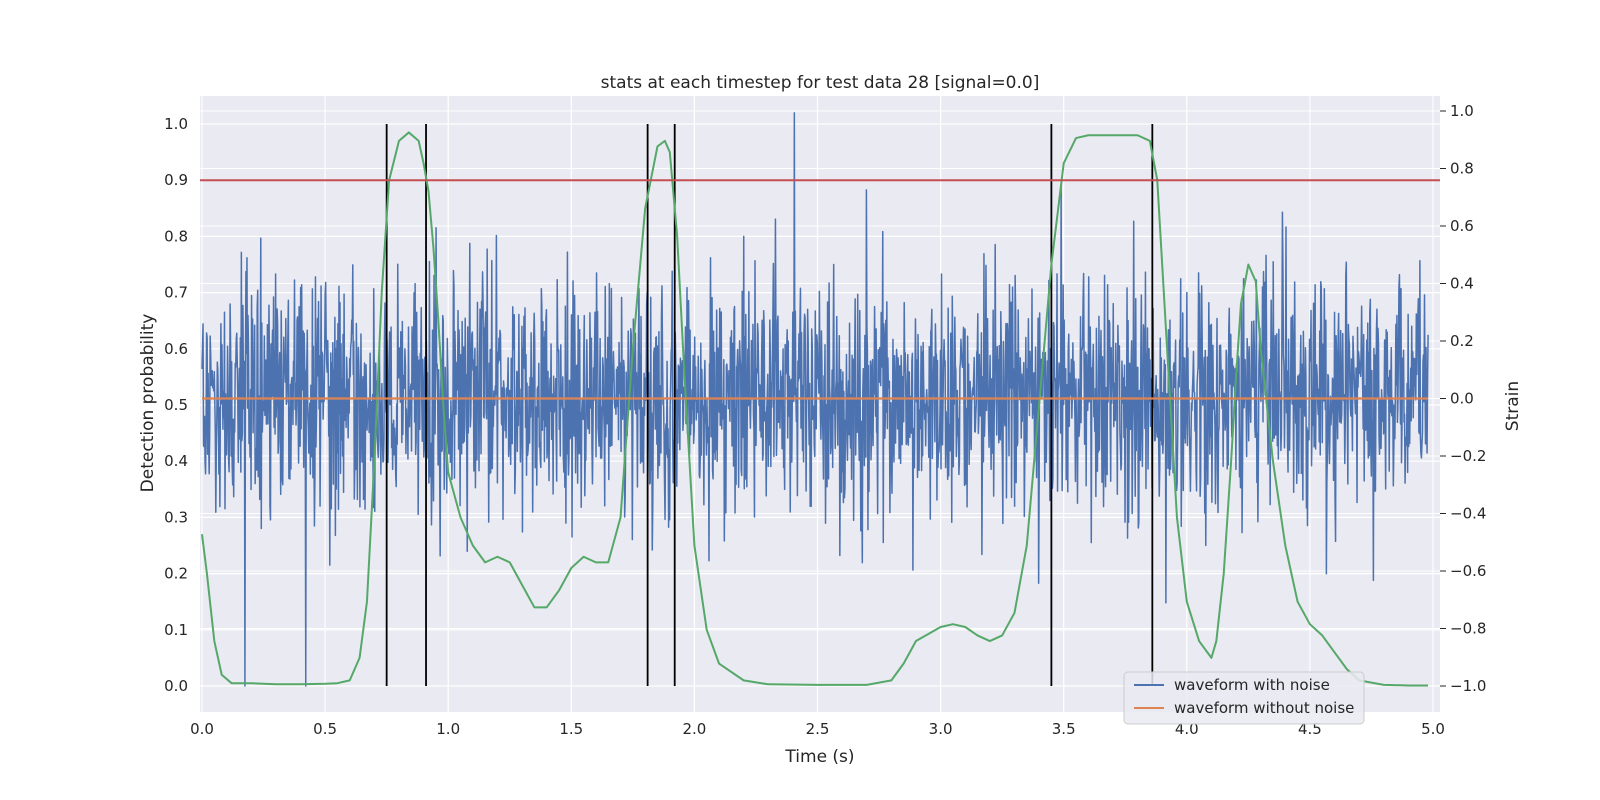 This screenshot has width=1600, height=800. I want to click on y-tick-label: 0.1, so click(176, 630).